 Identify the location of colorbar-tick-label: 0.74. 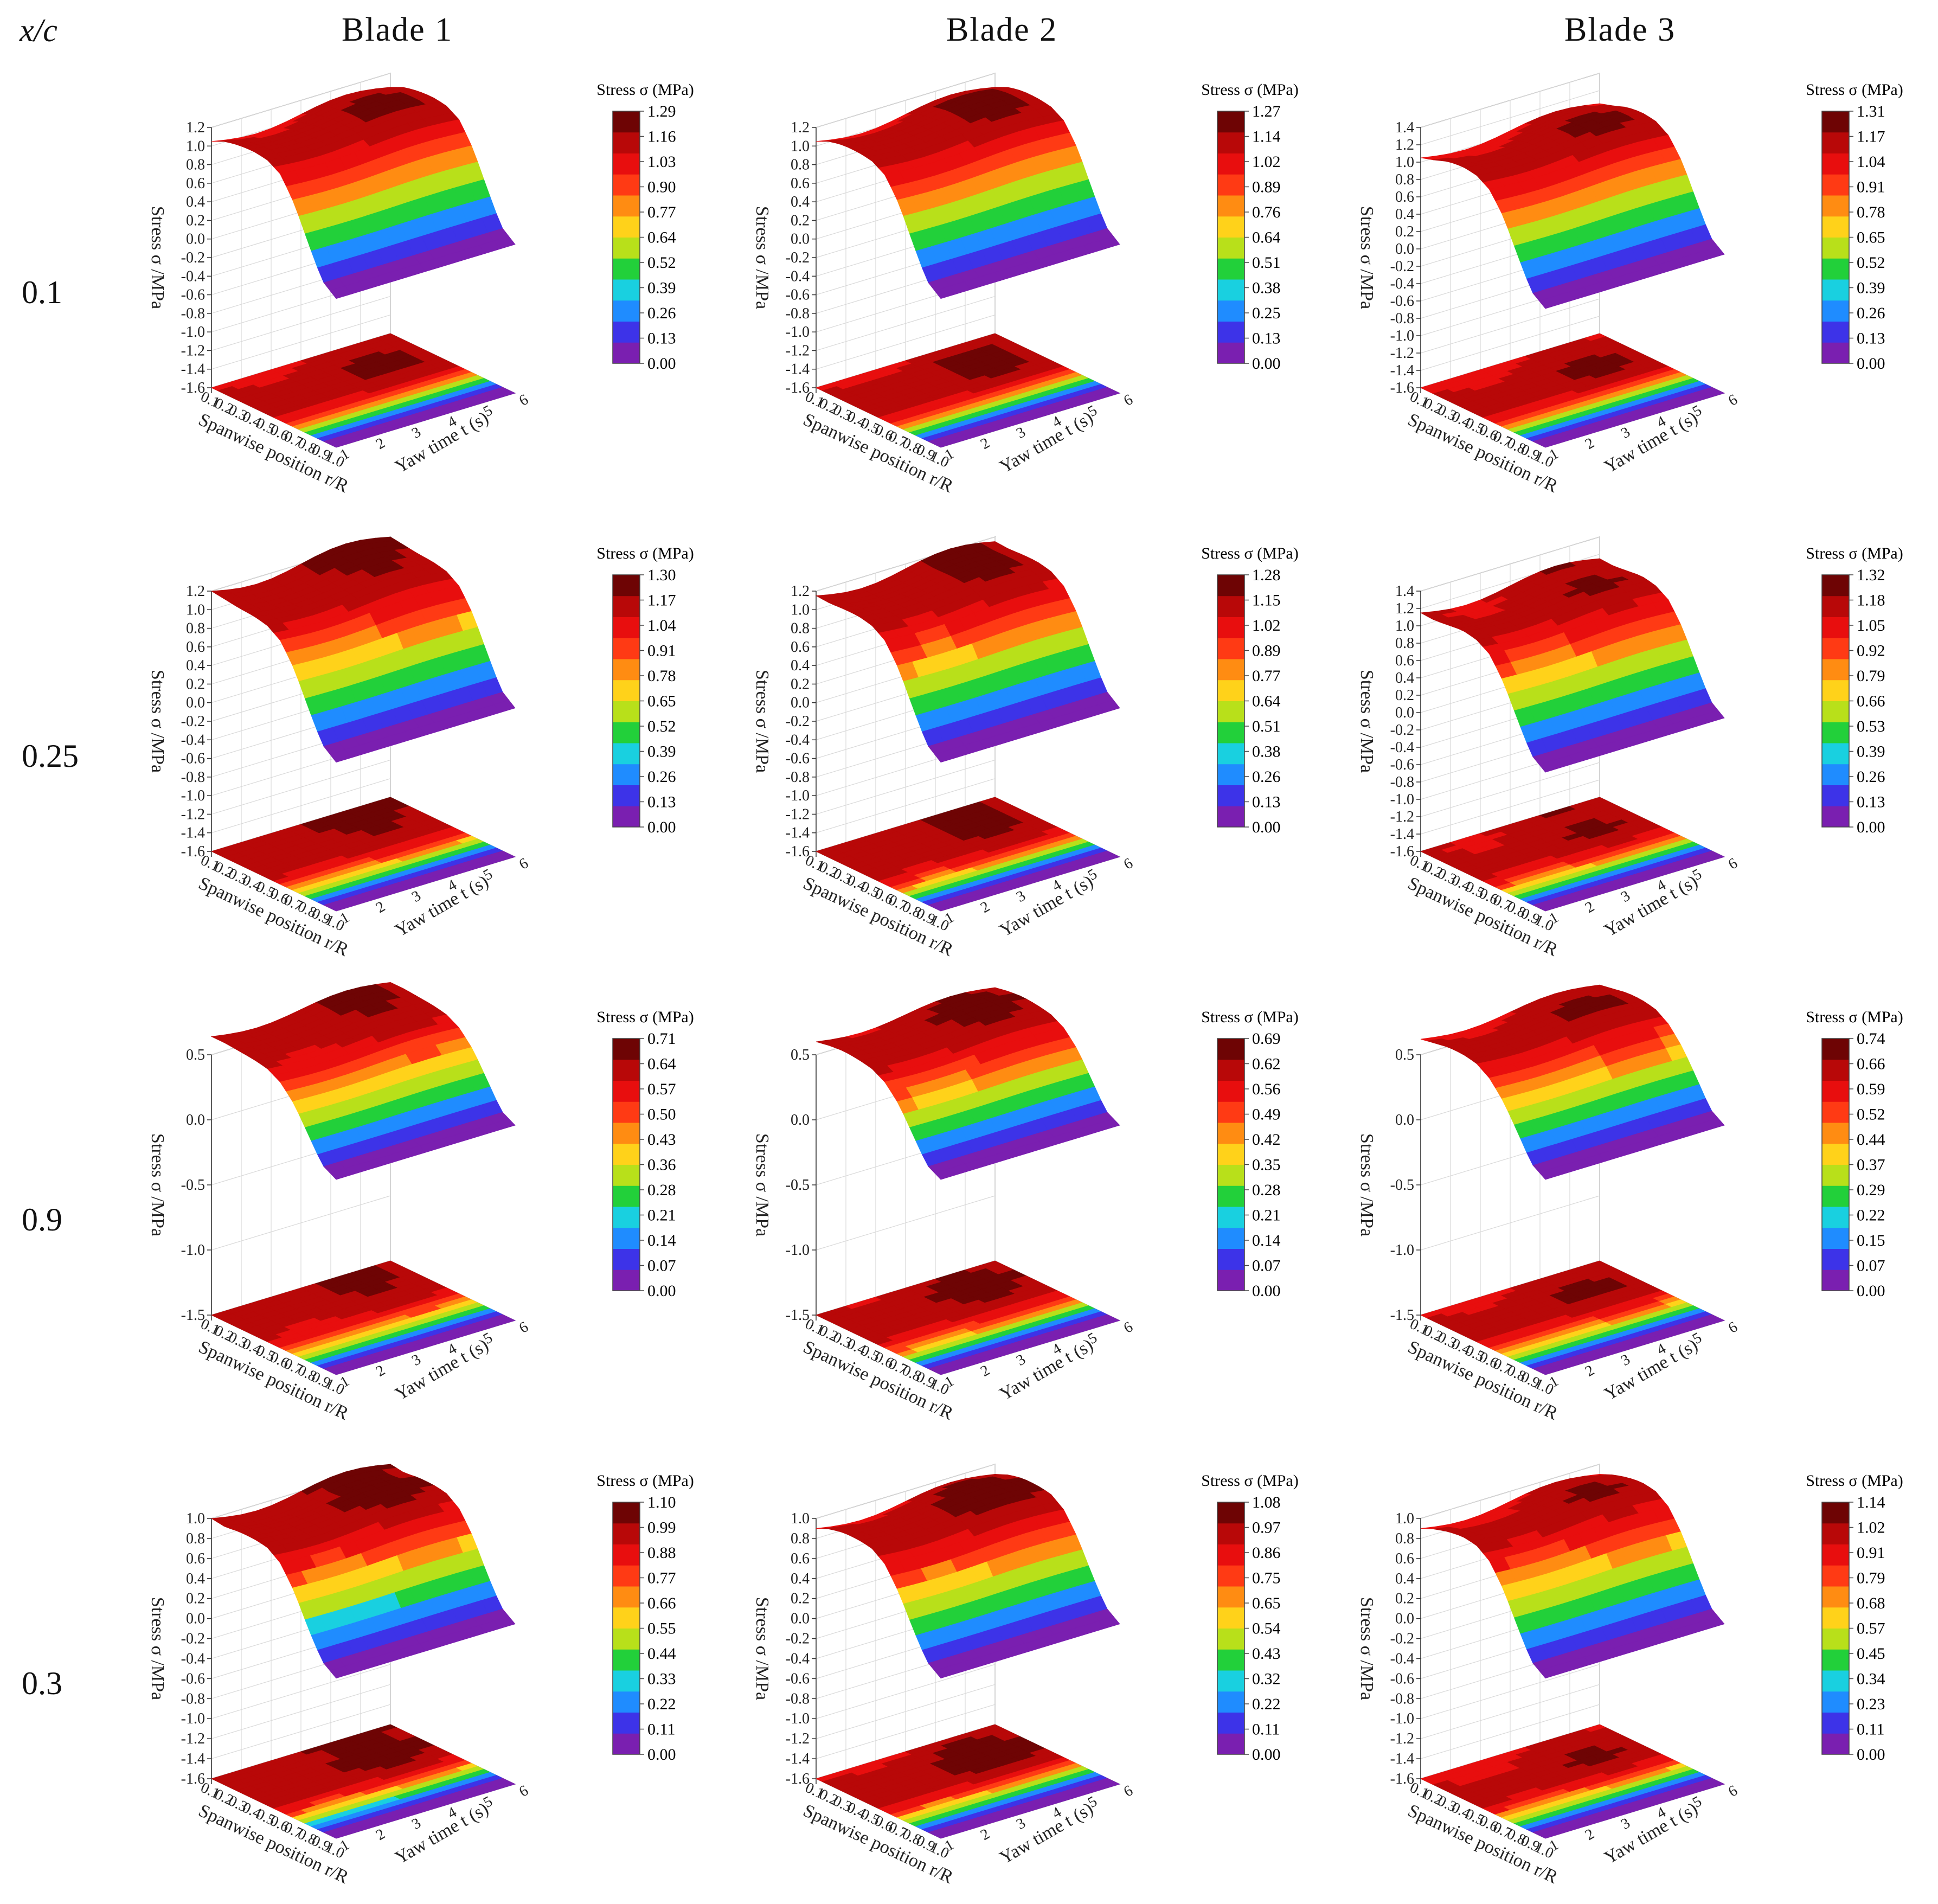
(1871, 1039).